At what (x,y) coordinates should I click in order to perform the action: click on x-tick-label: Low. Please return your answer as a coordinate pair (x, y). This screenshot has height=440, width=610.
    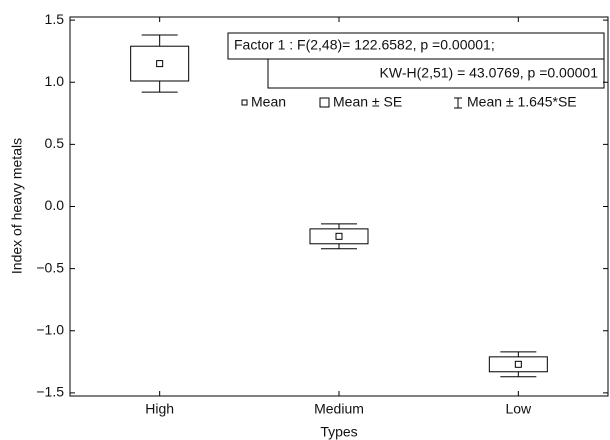
    Looking at the image, I should click on (518, 409).